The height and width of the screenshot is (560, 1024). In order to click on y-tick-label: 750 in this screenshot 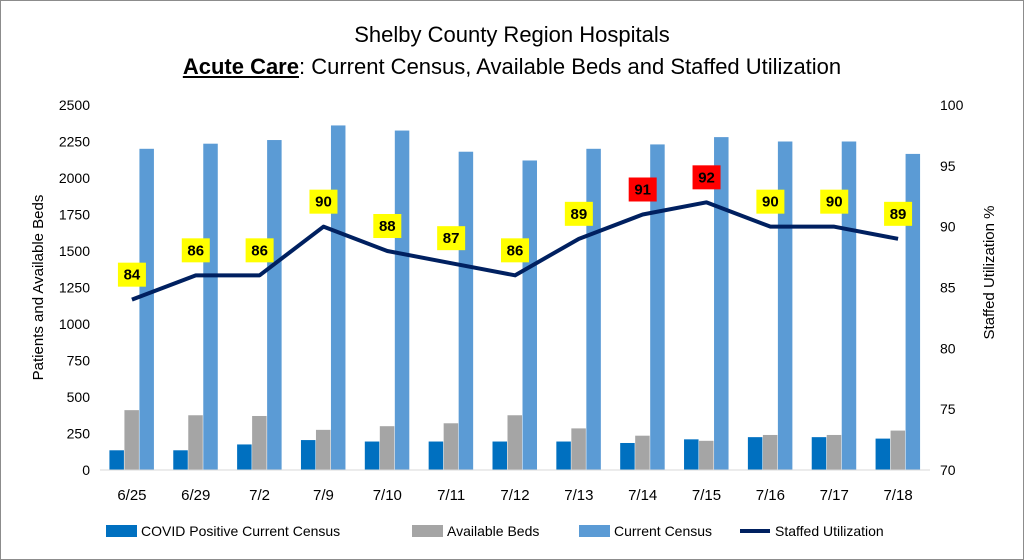, I will do `click(79, 361)`.